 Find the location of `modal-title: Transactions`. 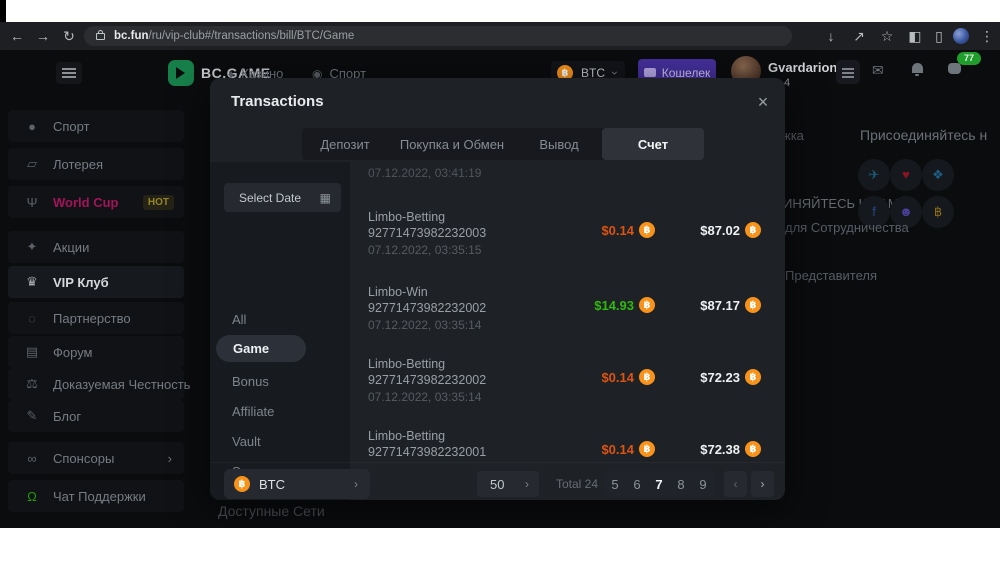

modal-title: Transactions is located at coordinates (277, 101).